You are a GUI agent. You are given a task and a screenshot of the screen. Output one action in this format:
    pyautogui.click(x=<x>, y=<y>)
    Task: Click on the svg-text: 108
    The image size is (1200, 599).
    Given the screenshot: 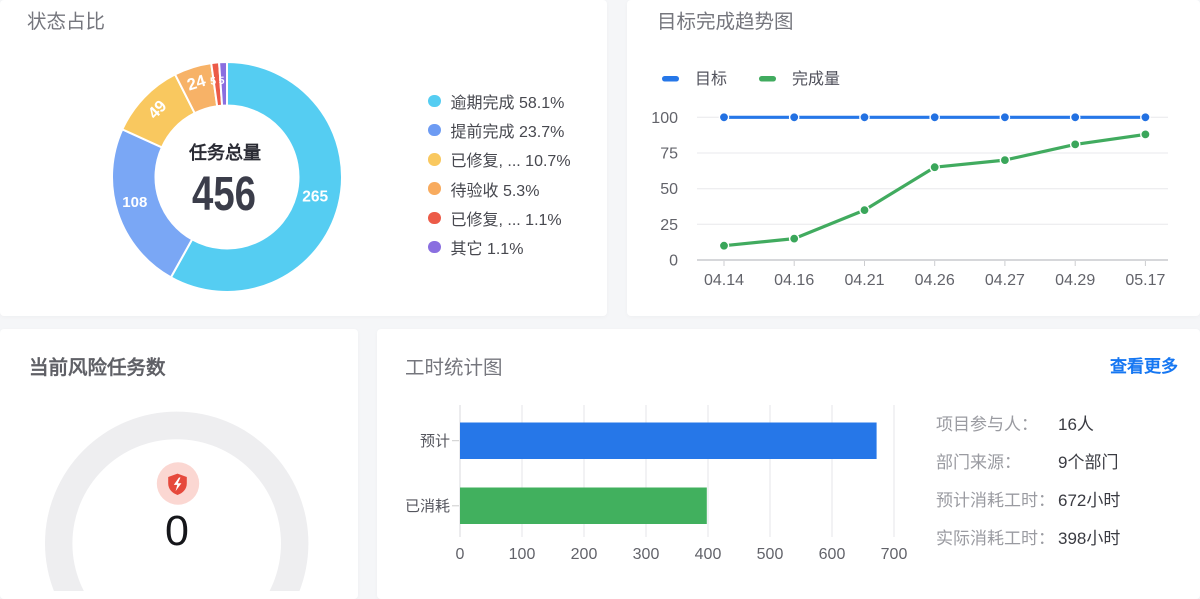 What is the action you would take?
    pyautogui.click(x=134, y=202)
    